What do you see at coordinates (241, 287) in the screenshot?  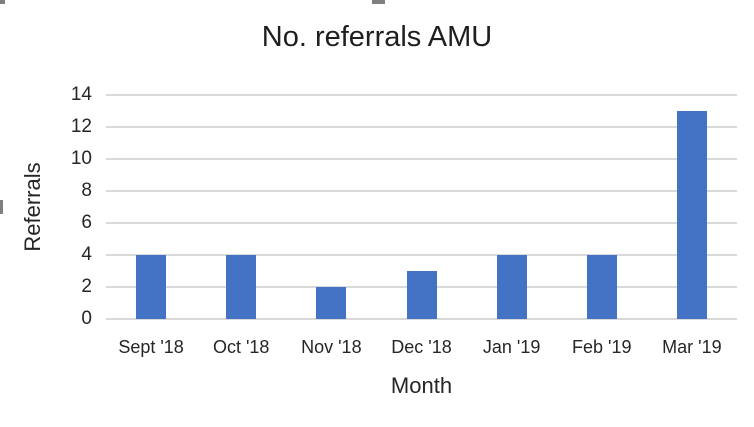 I see `bar-Oct '18` at bounding box center [241, 287].